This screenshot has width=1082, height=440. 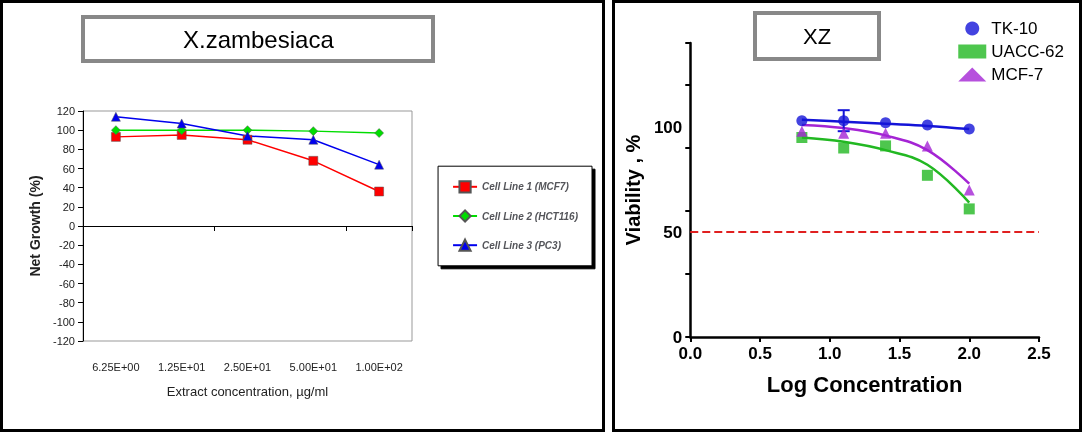 What do you see at coordinates (313, 366) in the screenshot?
I see `x-tick-label: 5.00E+01` at bounding box center [313, 366].